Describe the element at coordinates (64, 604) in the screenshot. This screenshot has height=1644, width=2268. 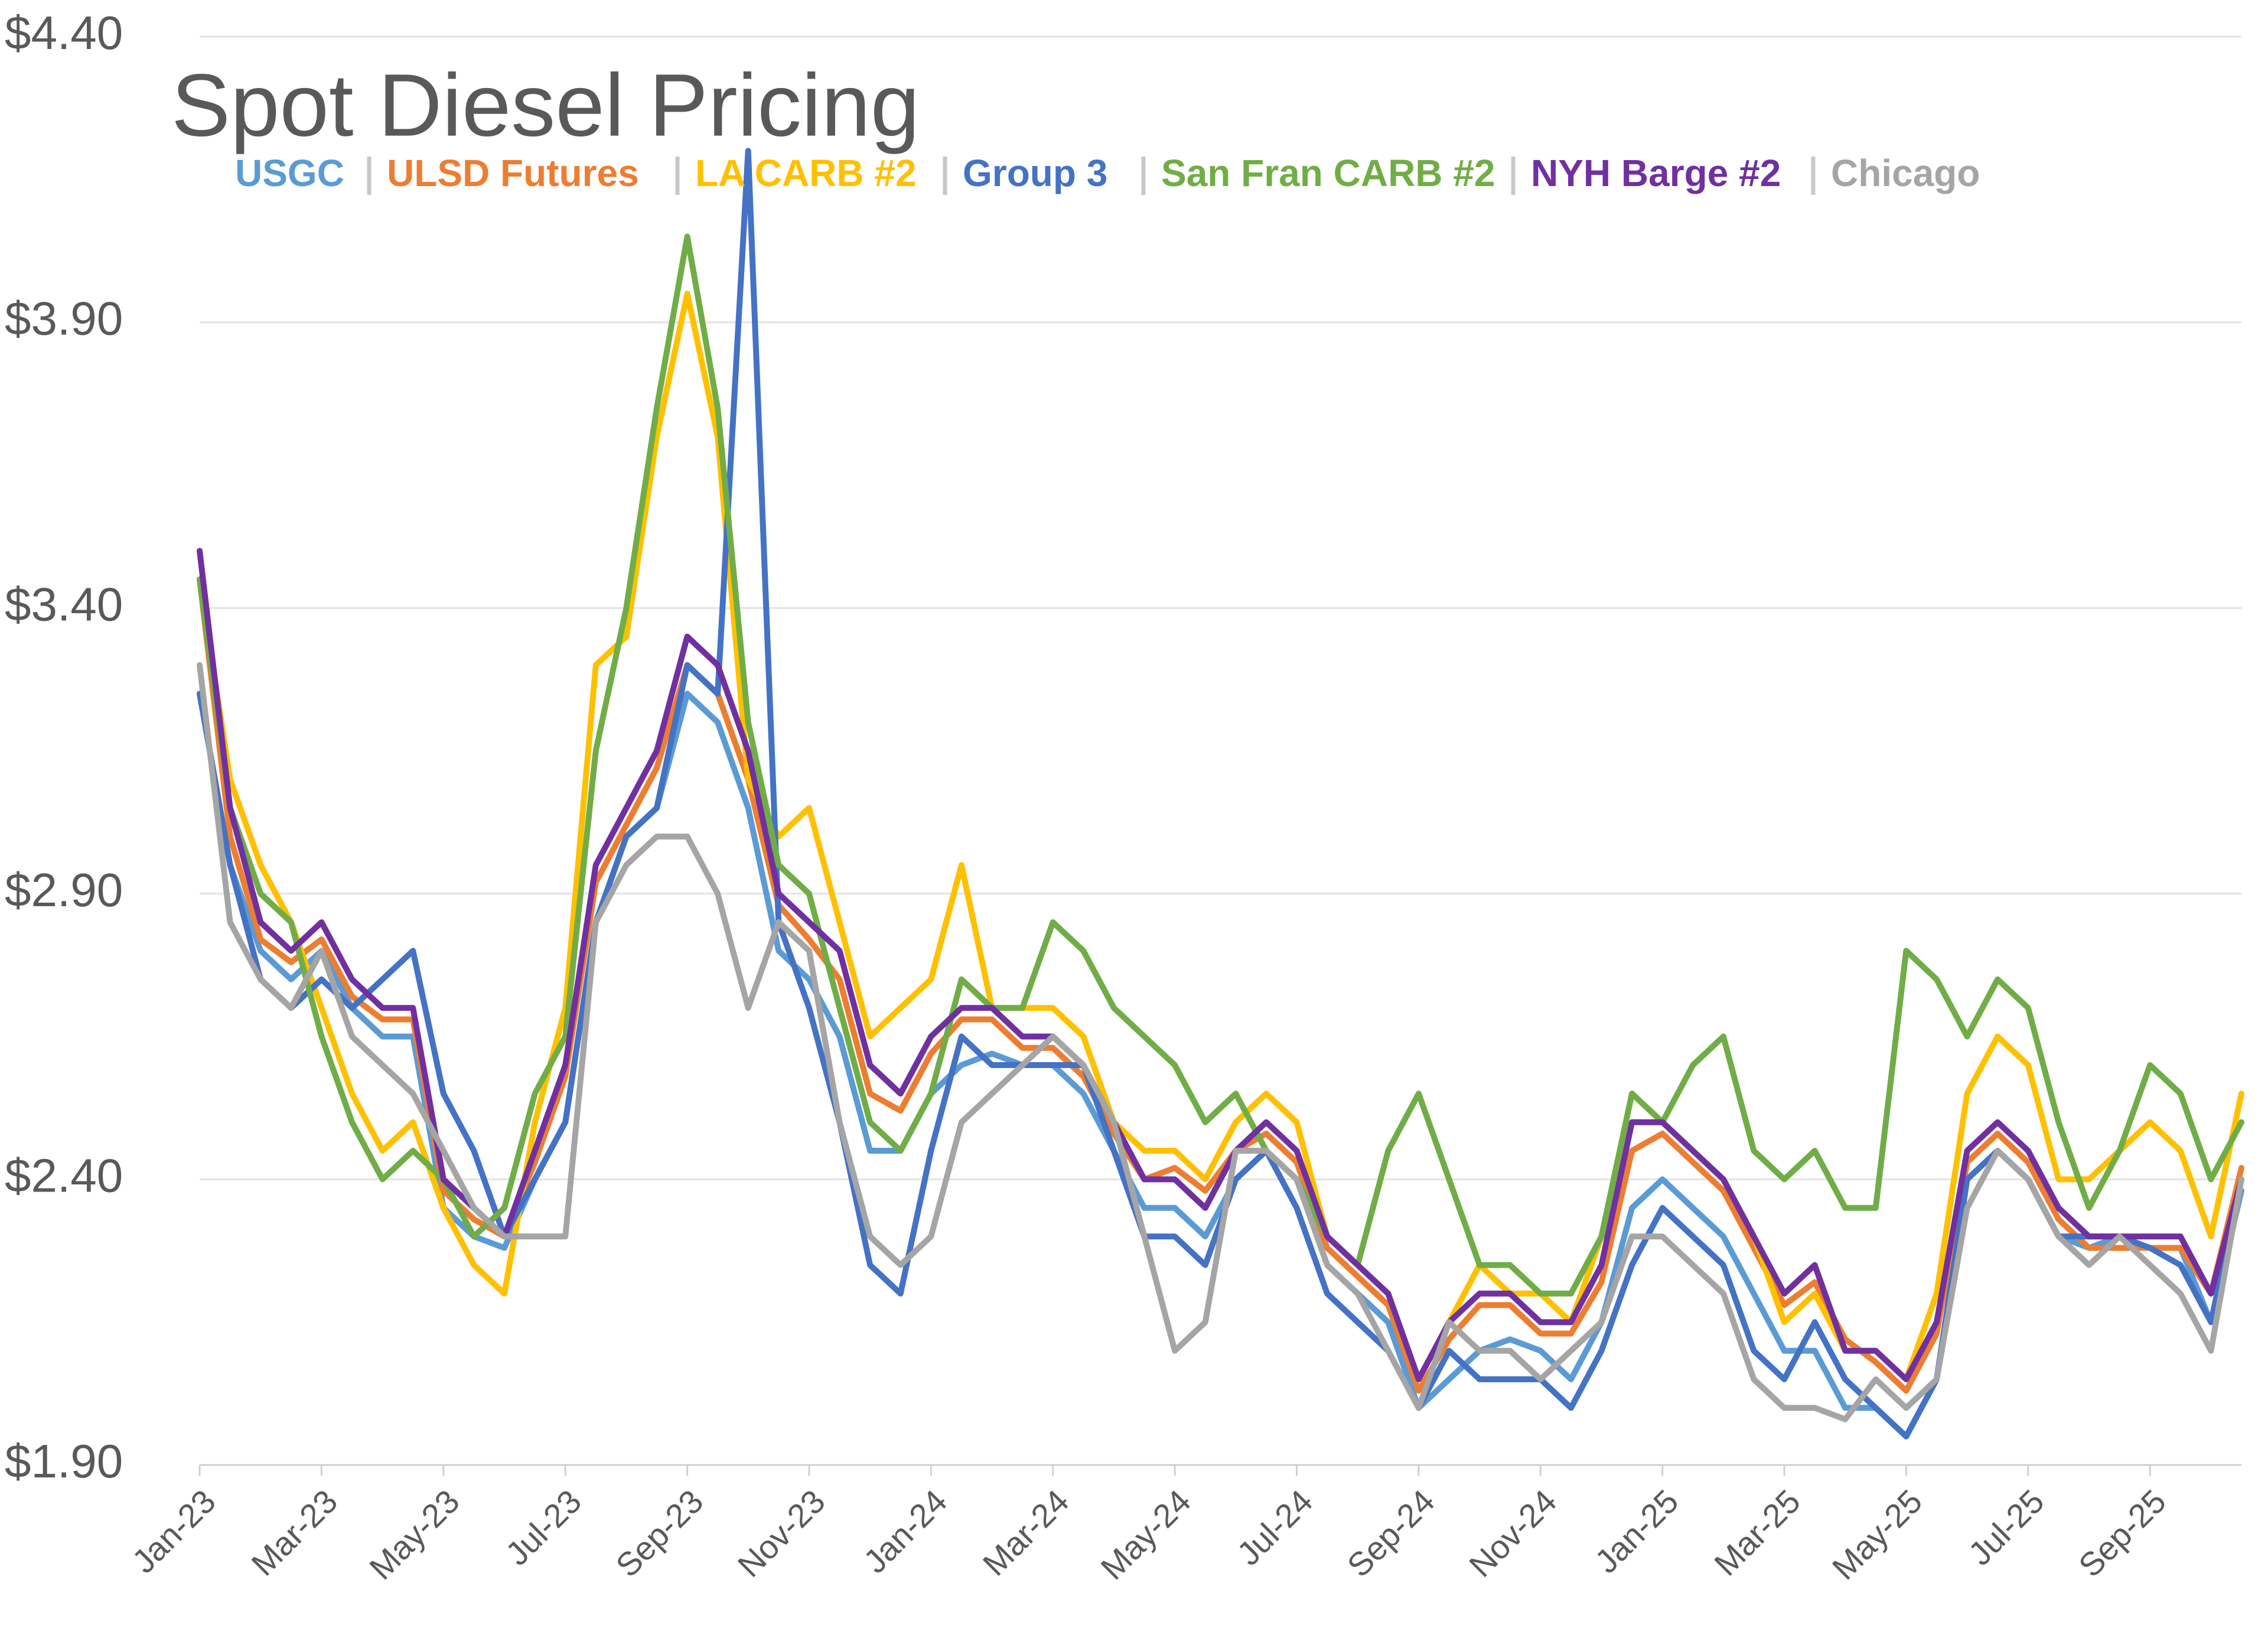
I see `y-tick-label: $3.40` at that location.